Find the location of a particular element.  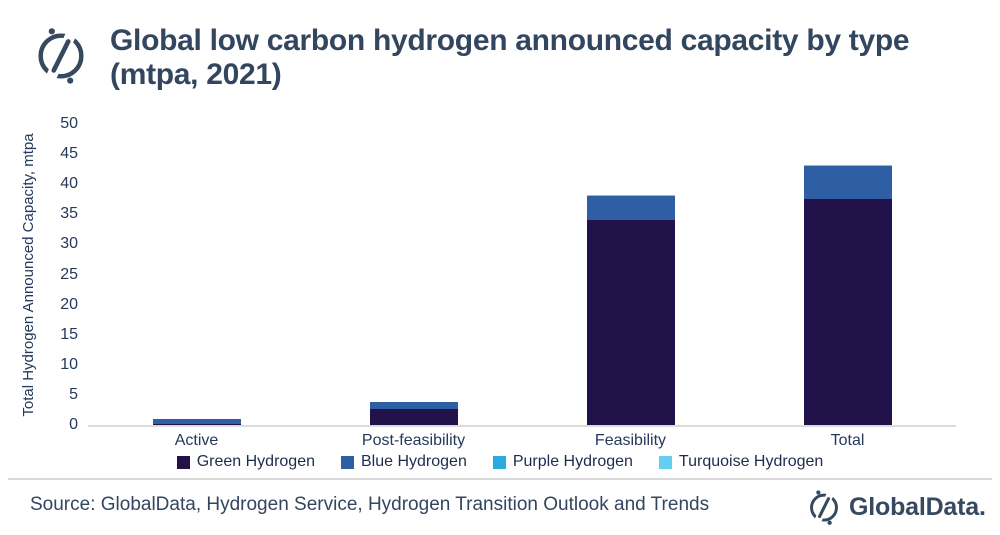

y-axis-ticks: 0 5 10 15 20 25 30 35 40 45 50 is located at coordinates (40, 274).